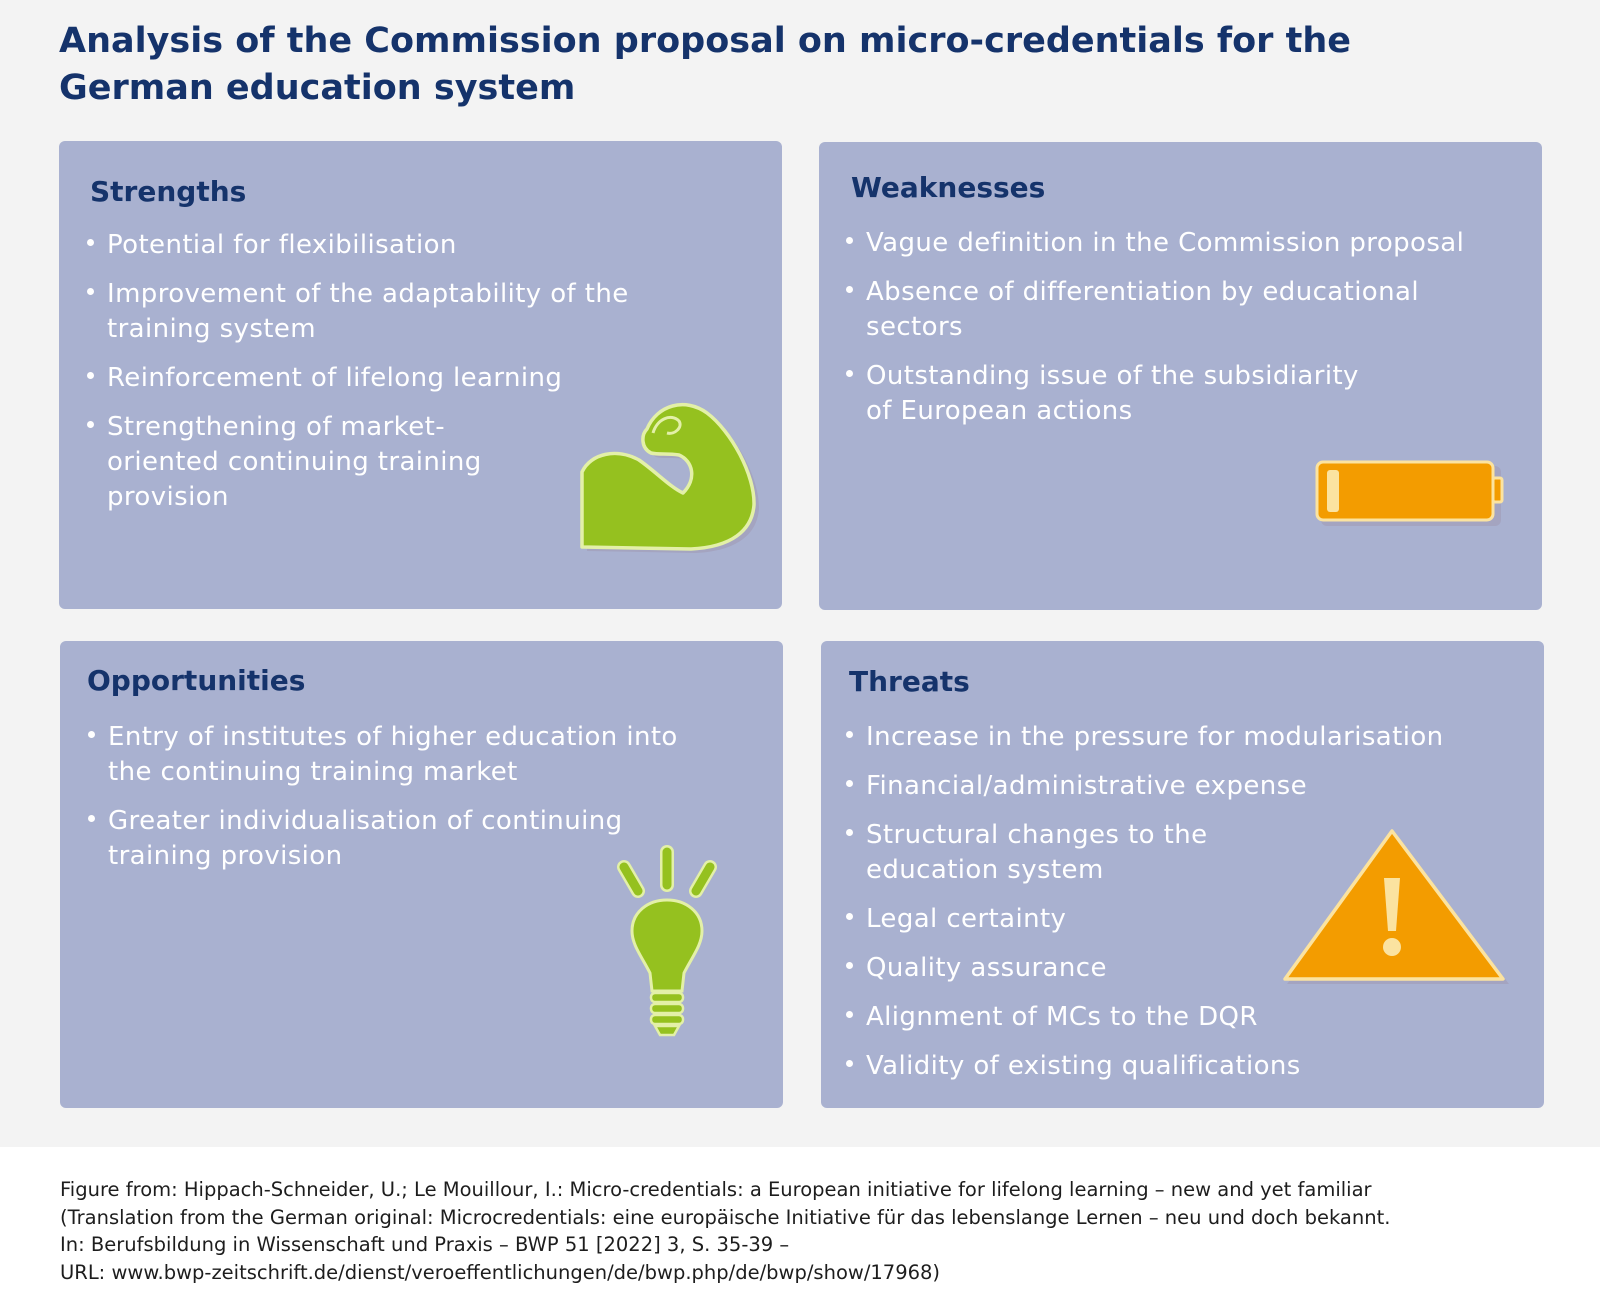 This screenshot has width=1600, height=1312. I want to click on strengths-item: Potential for flexibilisation, so click(404, 245).